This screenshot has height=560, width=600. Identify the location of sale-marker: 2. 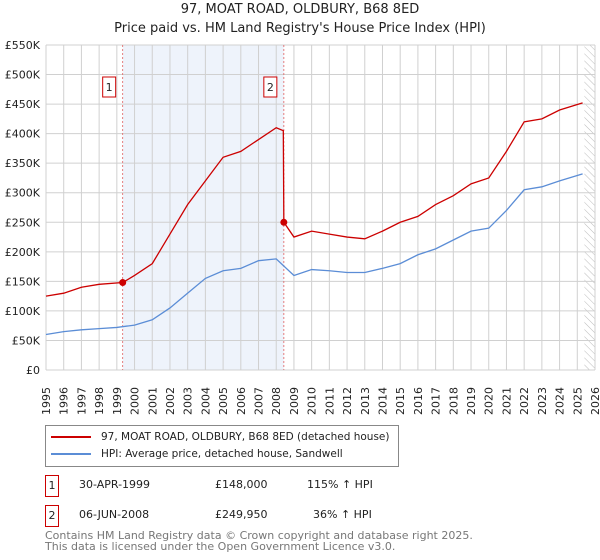
(52, 516).